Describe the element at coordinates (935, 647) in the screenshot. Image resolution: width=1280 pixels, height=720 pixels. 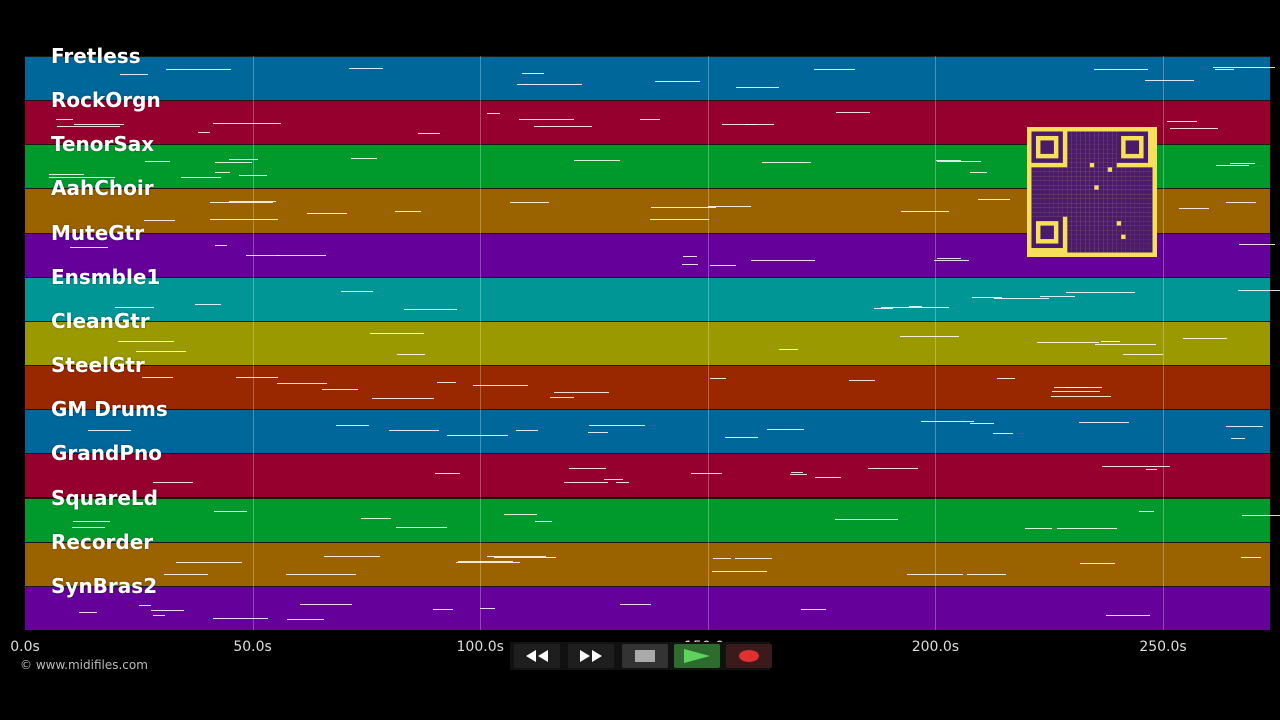
I see `time-tick-label: 200.0s` at that location.